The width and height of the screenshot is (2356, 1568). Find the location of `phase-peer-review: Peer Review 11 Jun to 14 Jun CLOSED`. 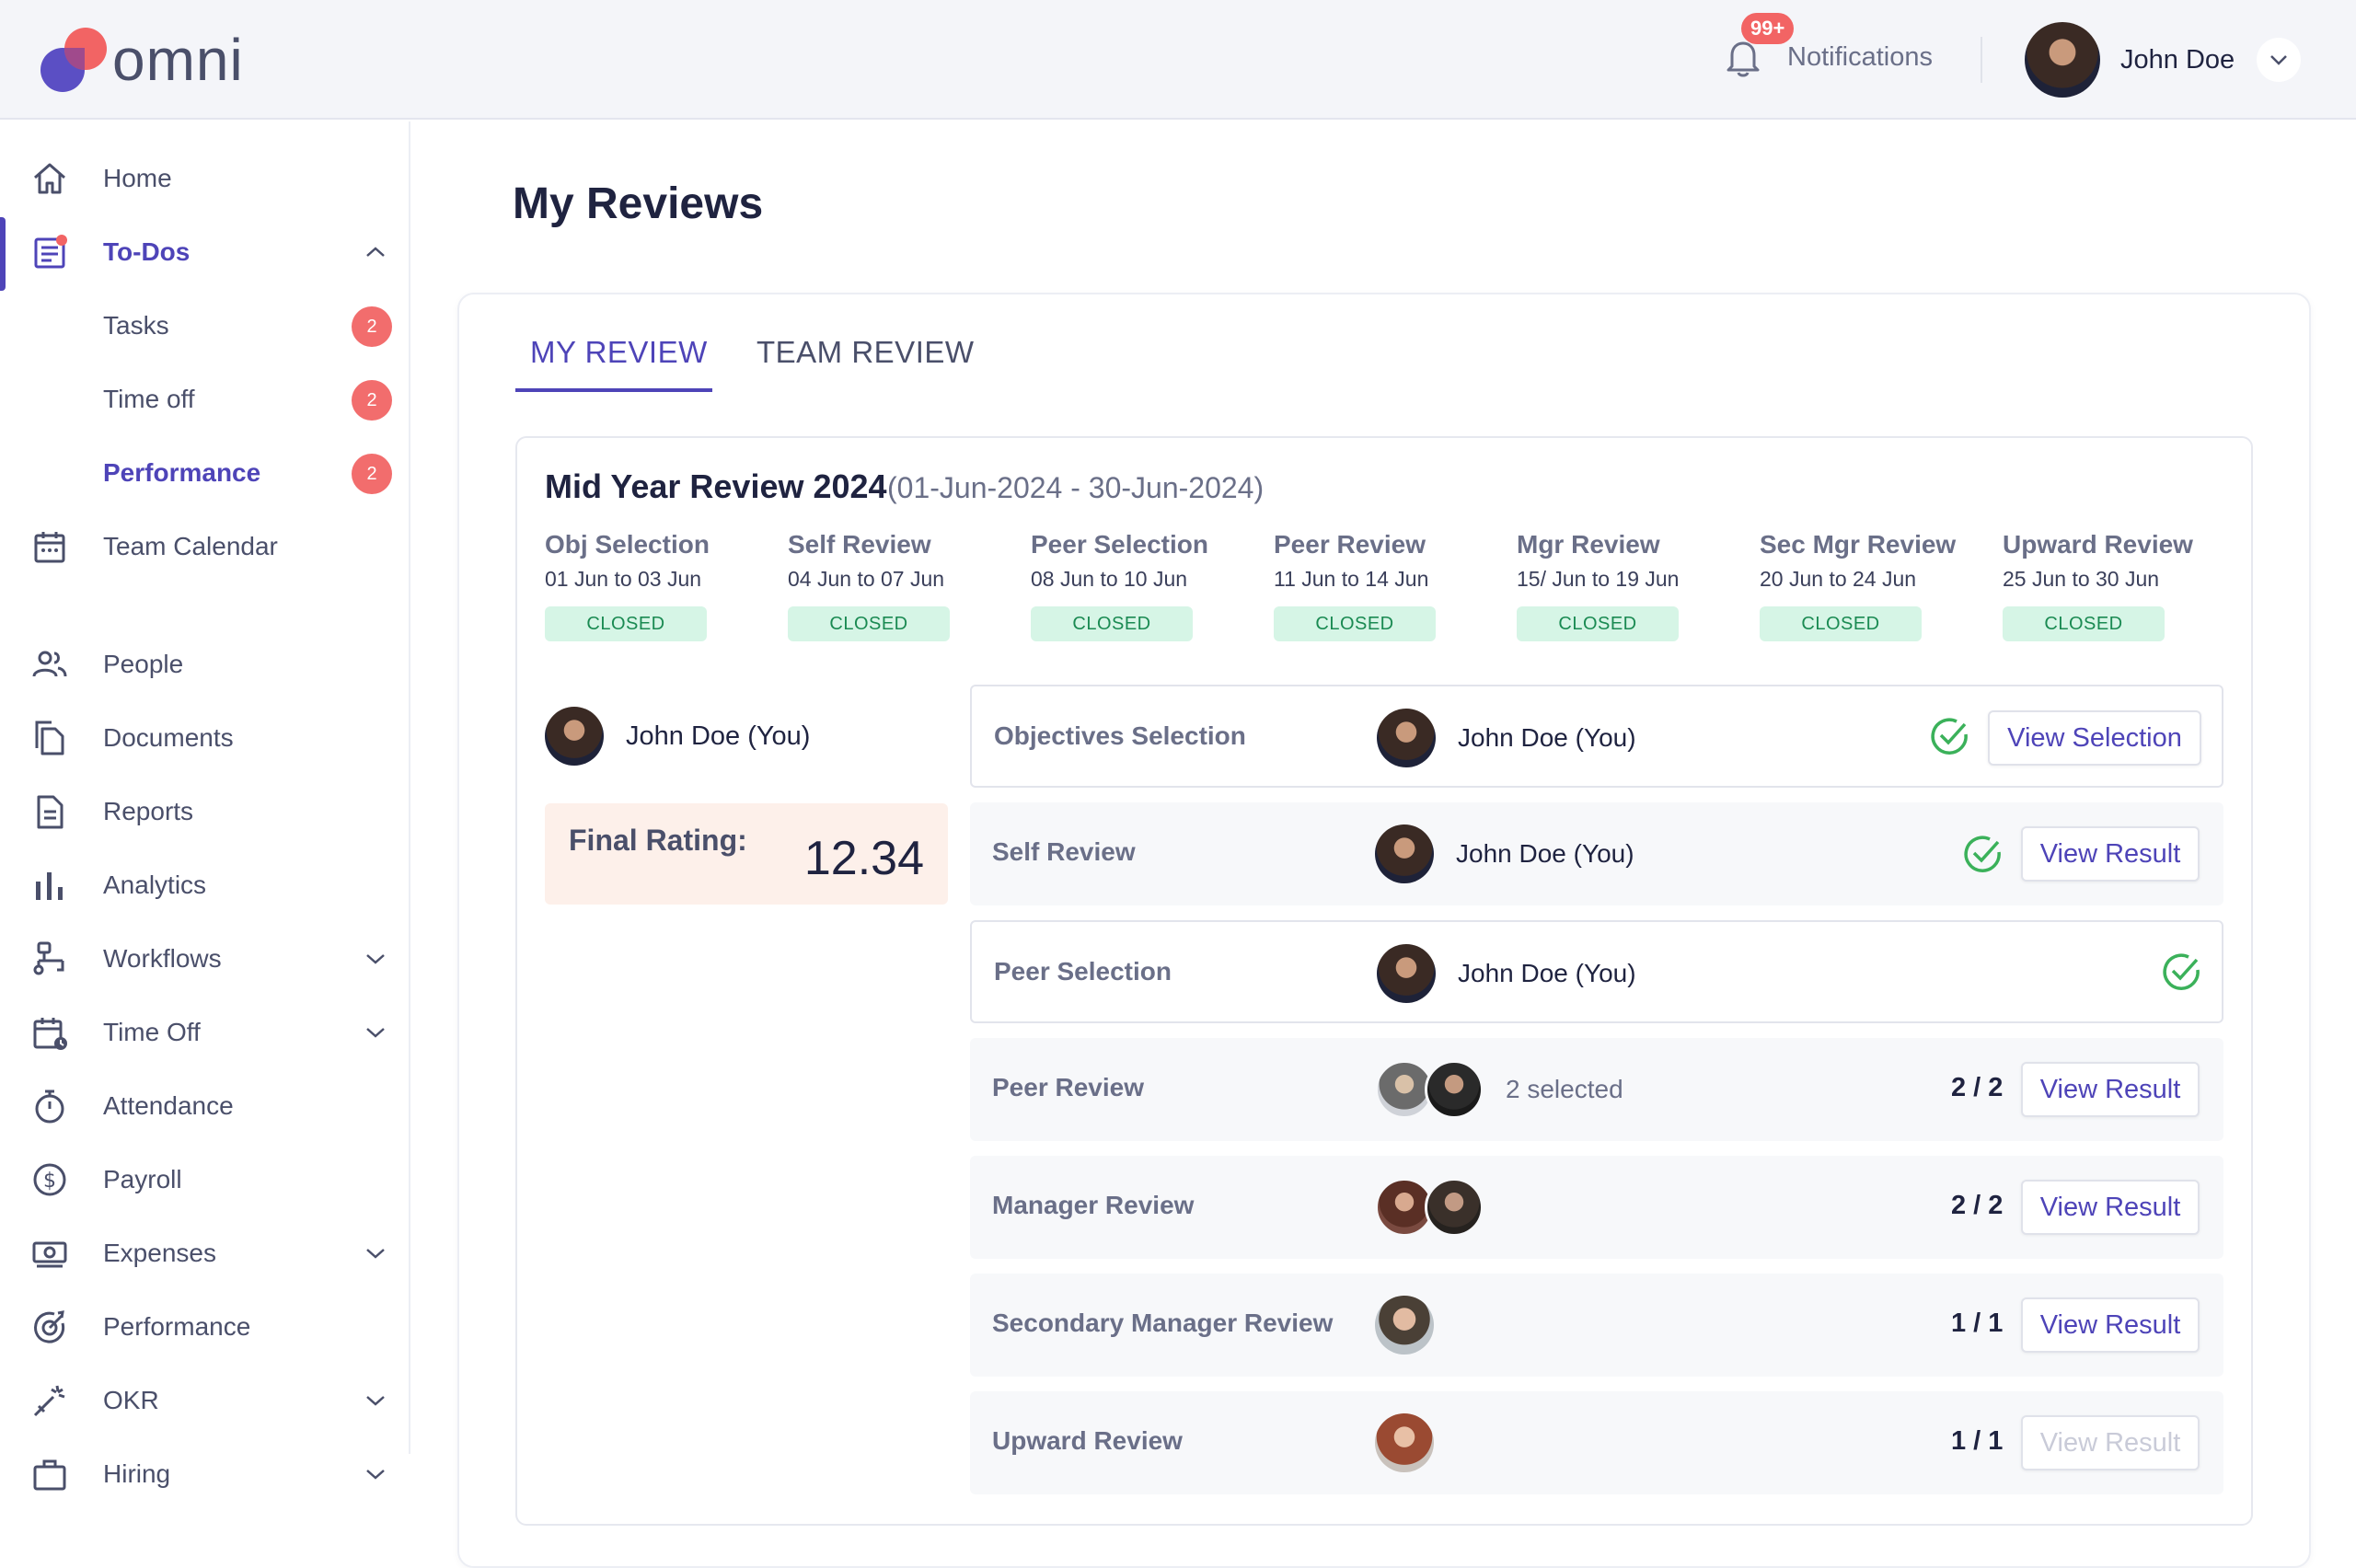

phase-peer-review: Peer Review 11 Jun to 14 Jun CLOSED is located at coordinates (1384, 585).